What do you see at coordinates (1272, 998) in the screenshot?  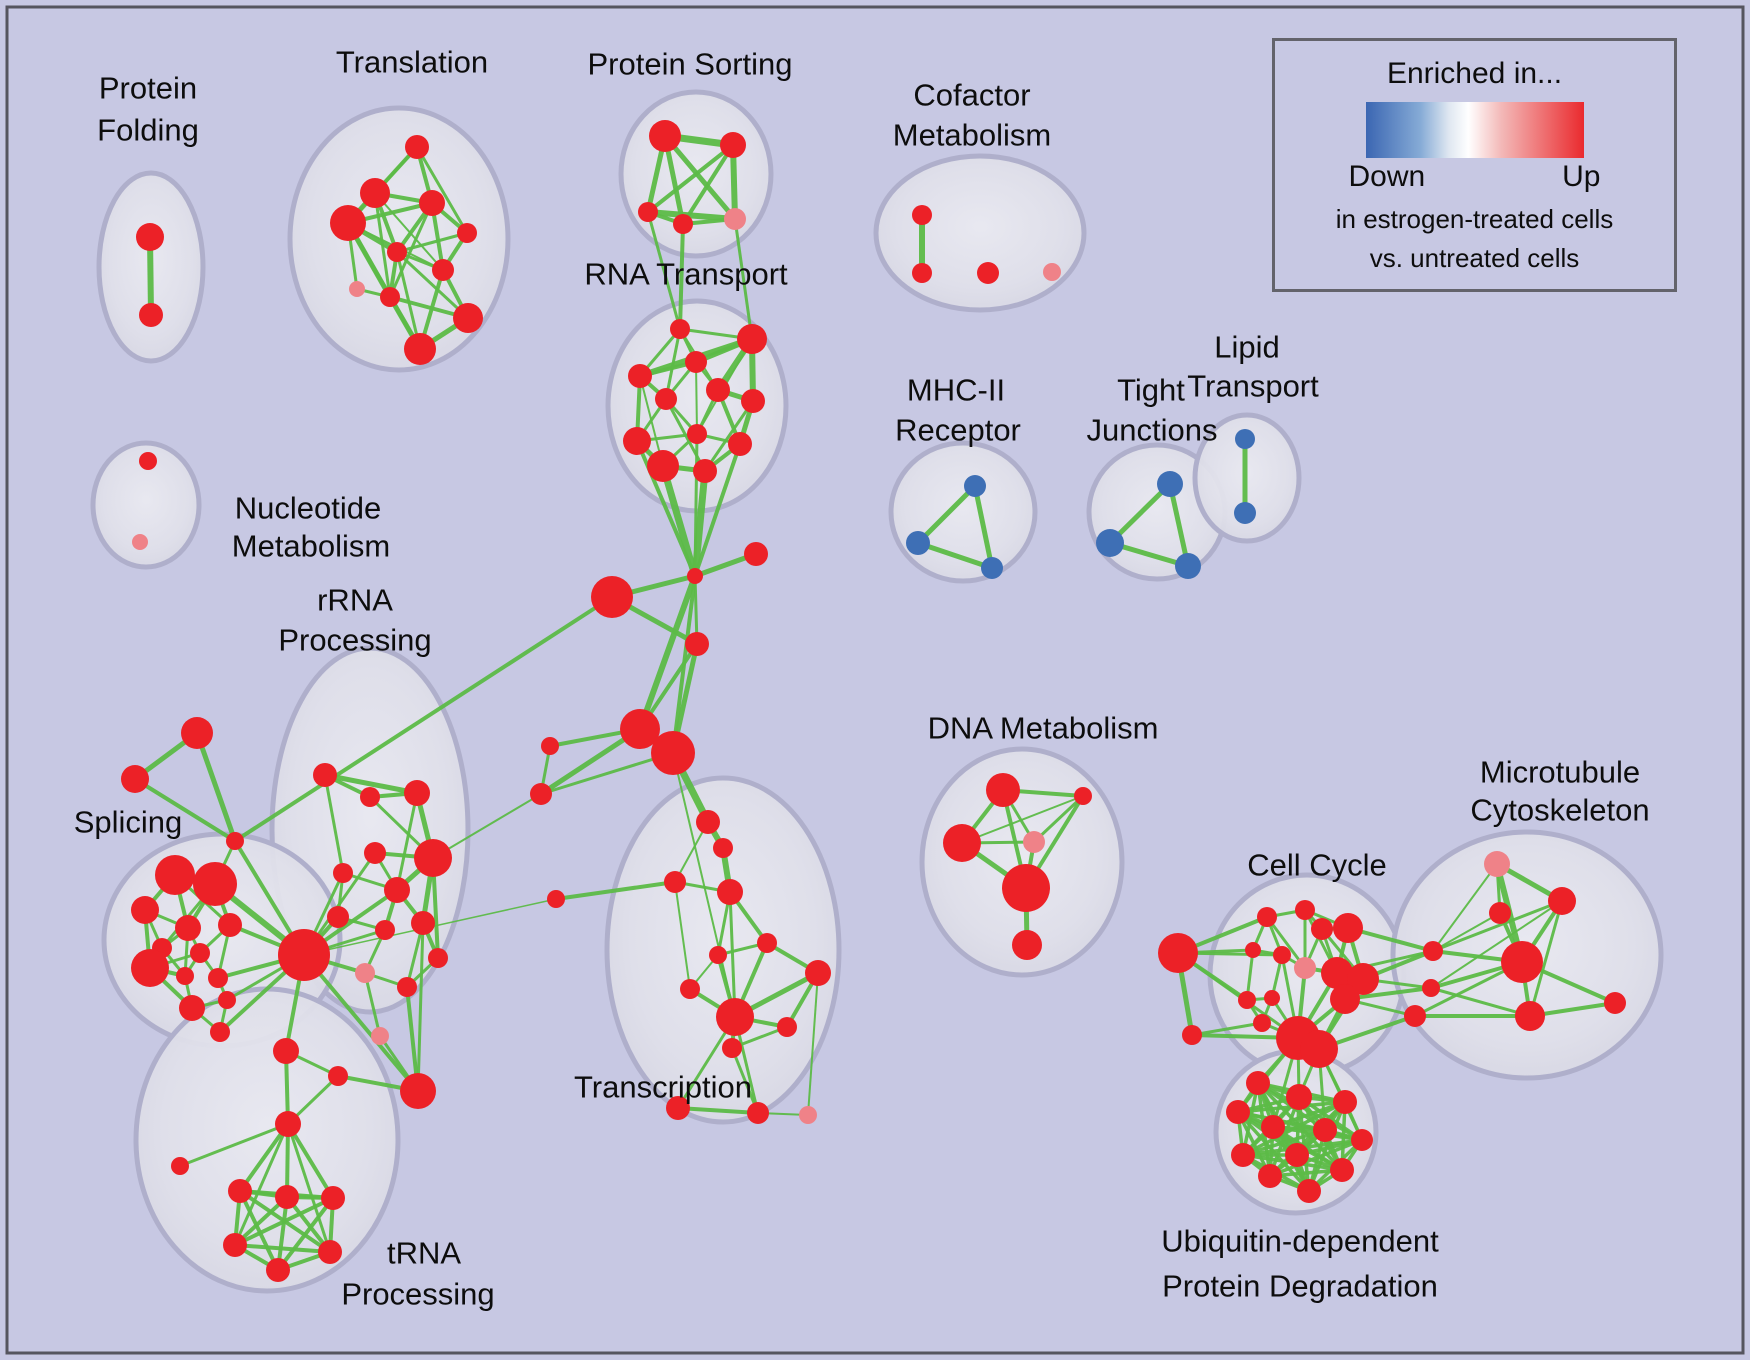 I see `gene-set-node-cc11` at bounding box center [1272, 998].